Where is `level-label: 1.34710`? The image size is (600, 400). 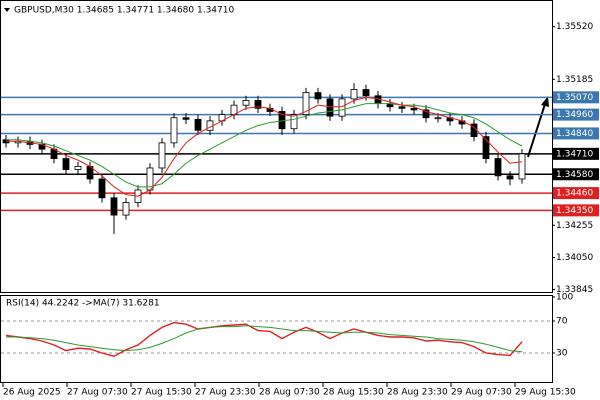
level-label: 1.34710 is located at coordinates (574, 154).